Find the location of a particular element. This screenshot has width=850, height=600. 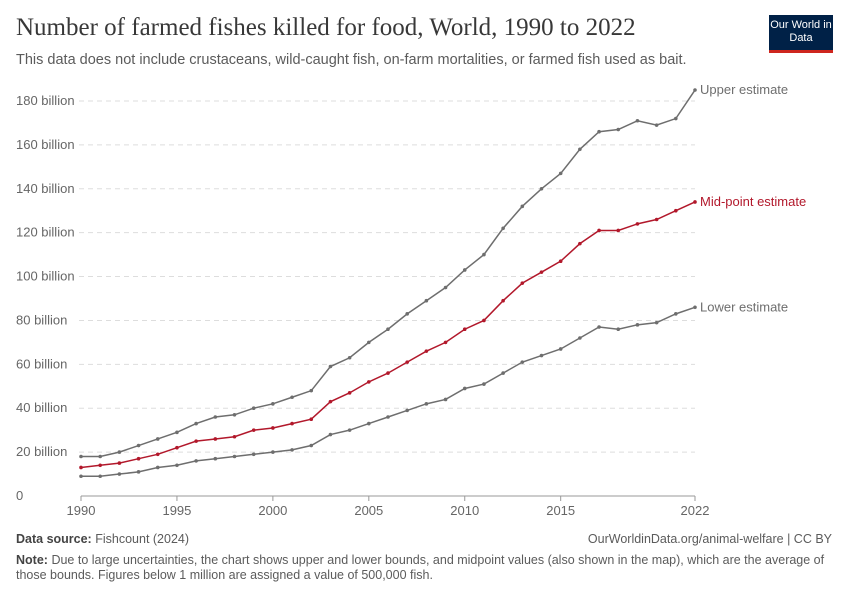

y-tick-label: 20 billion is located at coordinates (41, 451).